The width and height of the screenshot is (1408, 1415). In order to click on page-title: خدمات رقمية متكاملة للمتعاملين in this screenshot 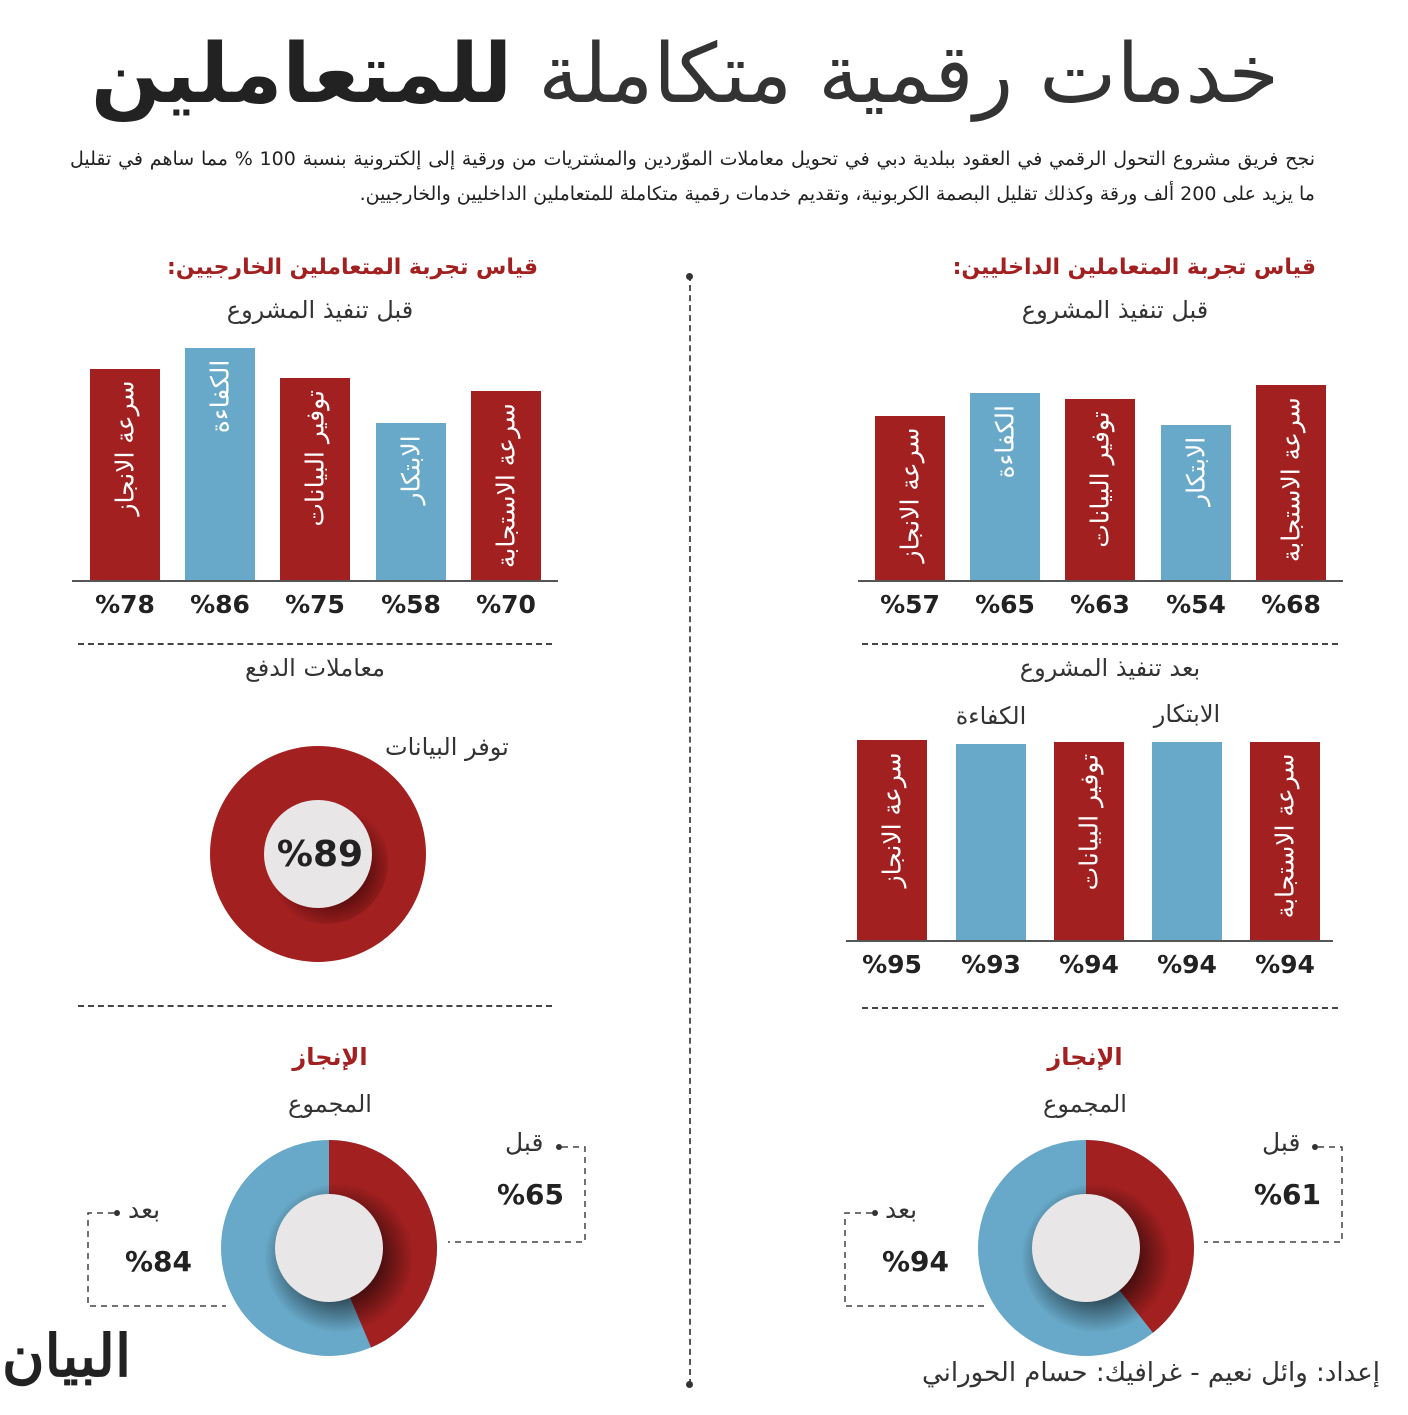, I will do `click(685, 74)`.